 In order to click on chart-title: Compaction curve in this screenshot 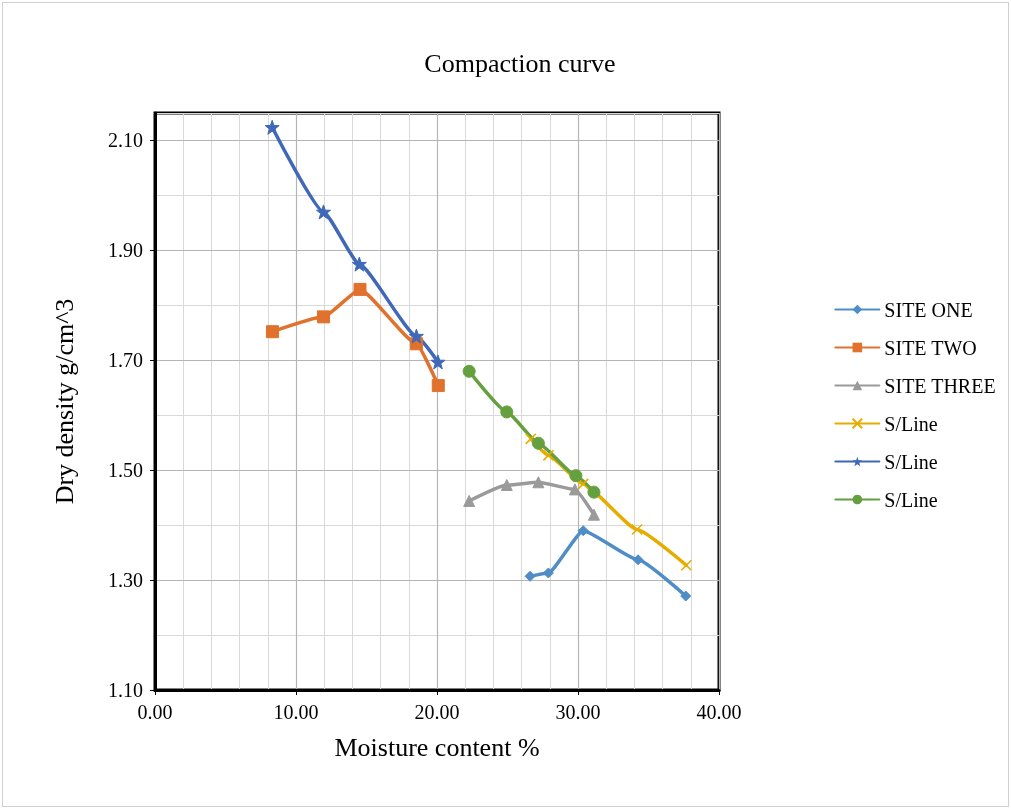, I will do `click(520, 63)`.